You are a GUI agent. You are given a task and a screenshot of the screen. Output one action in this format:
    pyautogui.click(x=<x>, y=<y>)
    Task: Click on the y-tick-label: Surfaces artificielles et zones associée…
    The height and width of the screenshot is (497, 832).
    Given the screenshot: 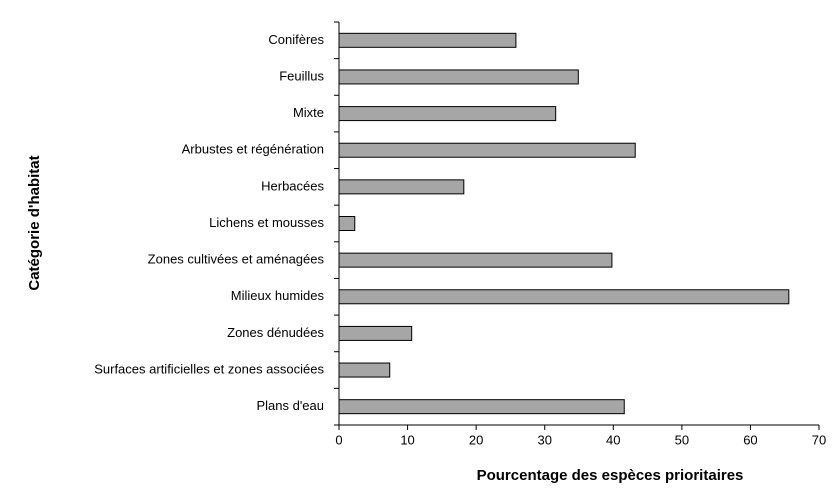 What is the action you would take?
    pyautogui.click(x=209, y=368)
    